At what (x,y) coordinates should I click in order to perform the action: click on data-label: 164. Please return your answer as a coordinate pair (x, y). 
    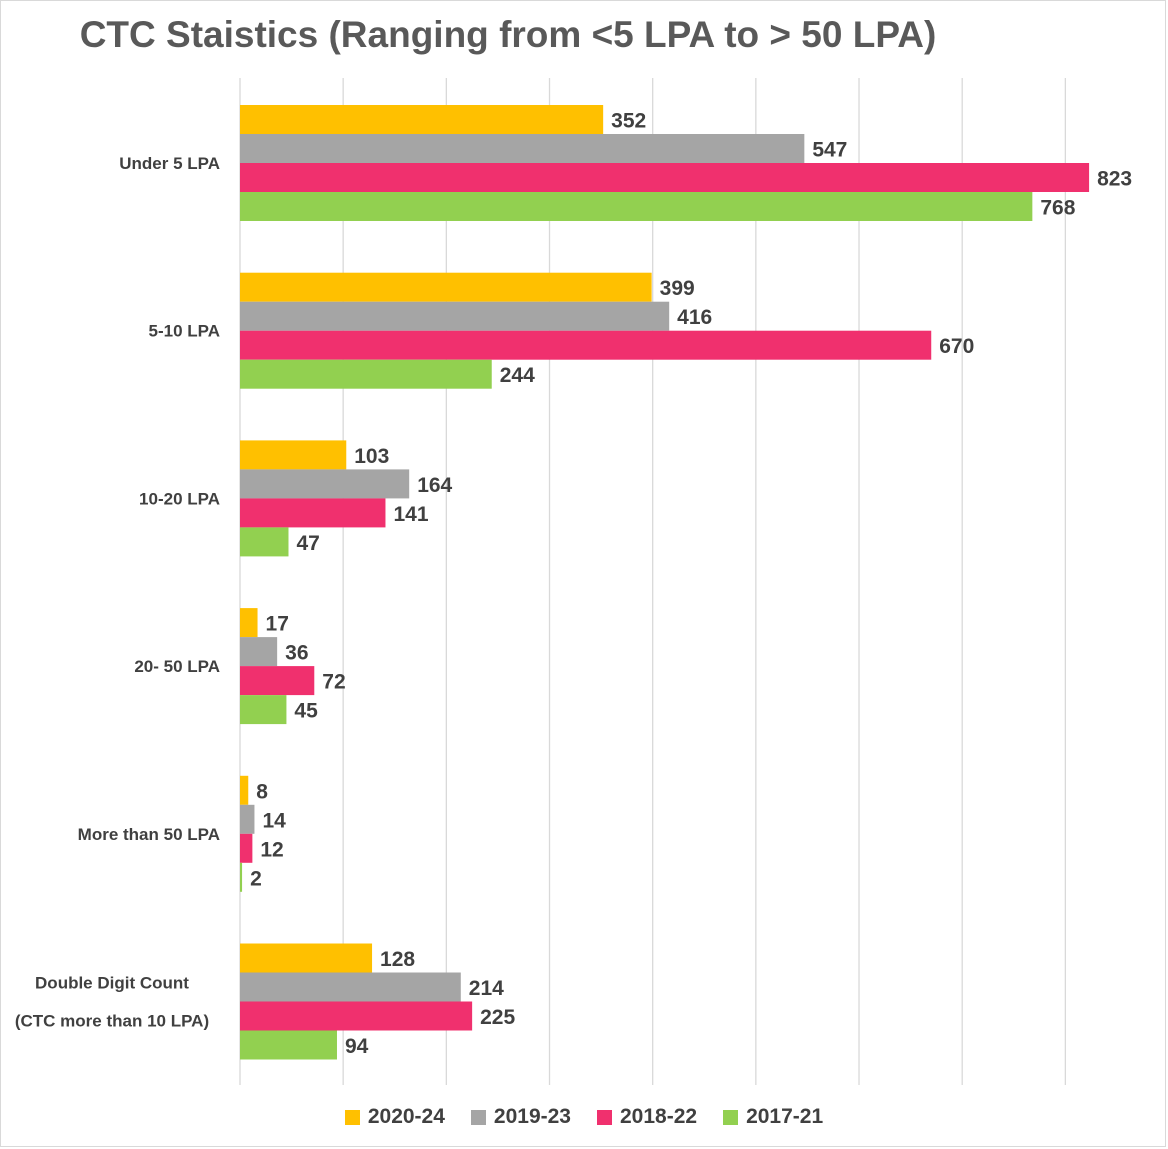
    Looking at the image, I should click on (434, 485).